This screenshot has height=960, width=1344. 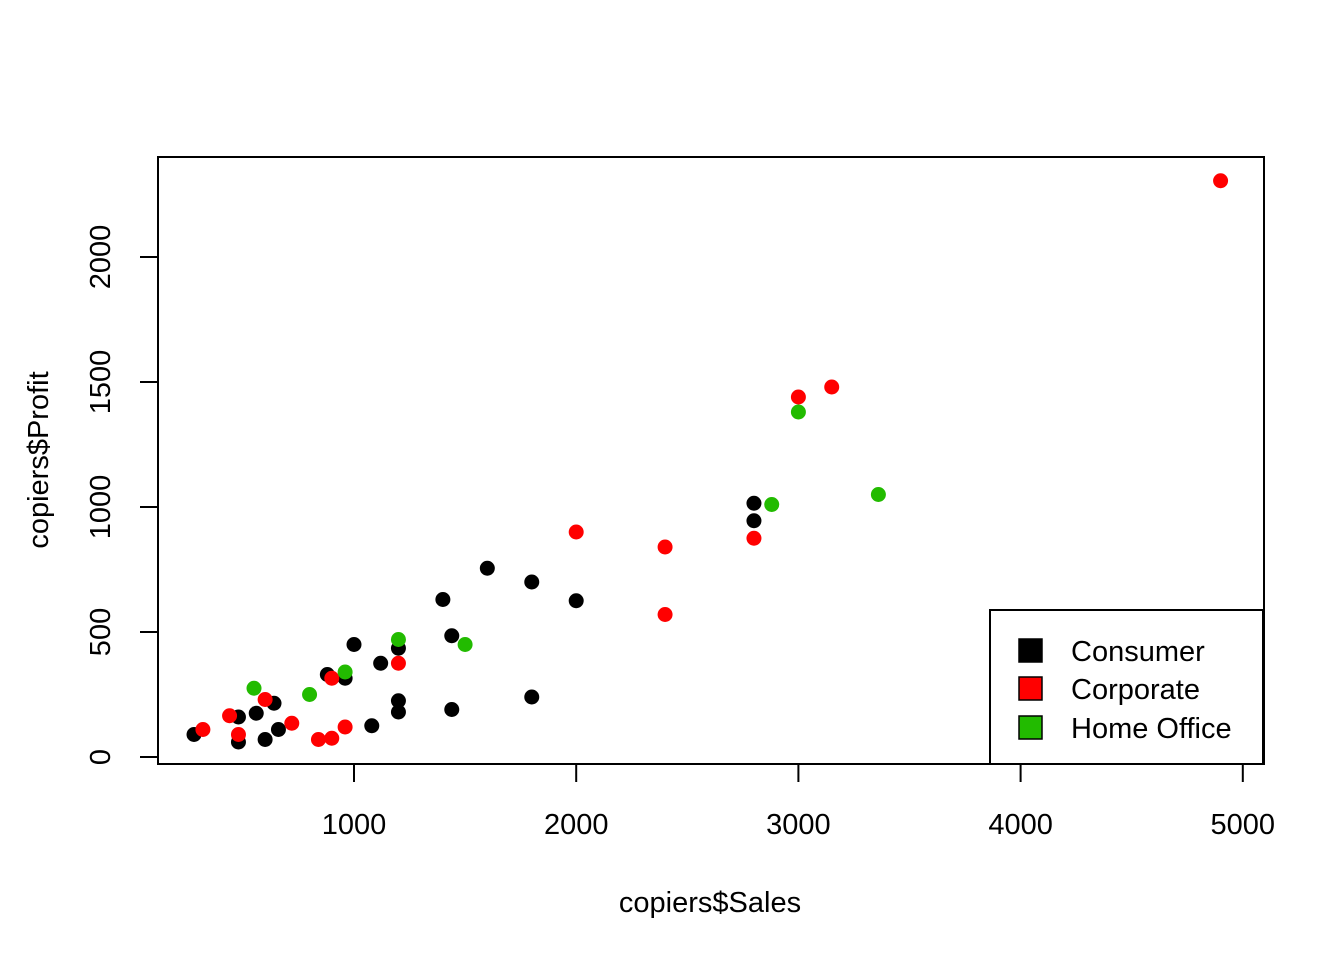 What do you see at coordinates (1030, 688) in the screenshot?
I see `legend-swatch-corporate` at bounding box center [1030, 688].